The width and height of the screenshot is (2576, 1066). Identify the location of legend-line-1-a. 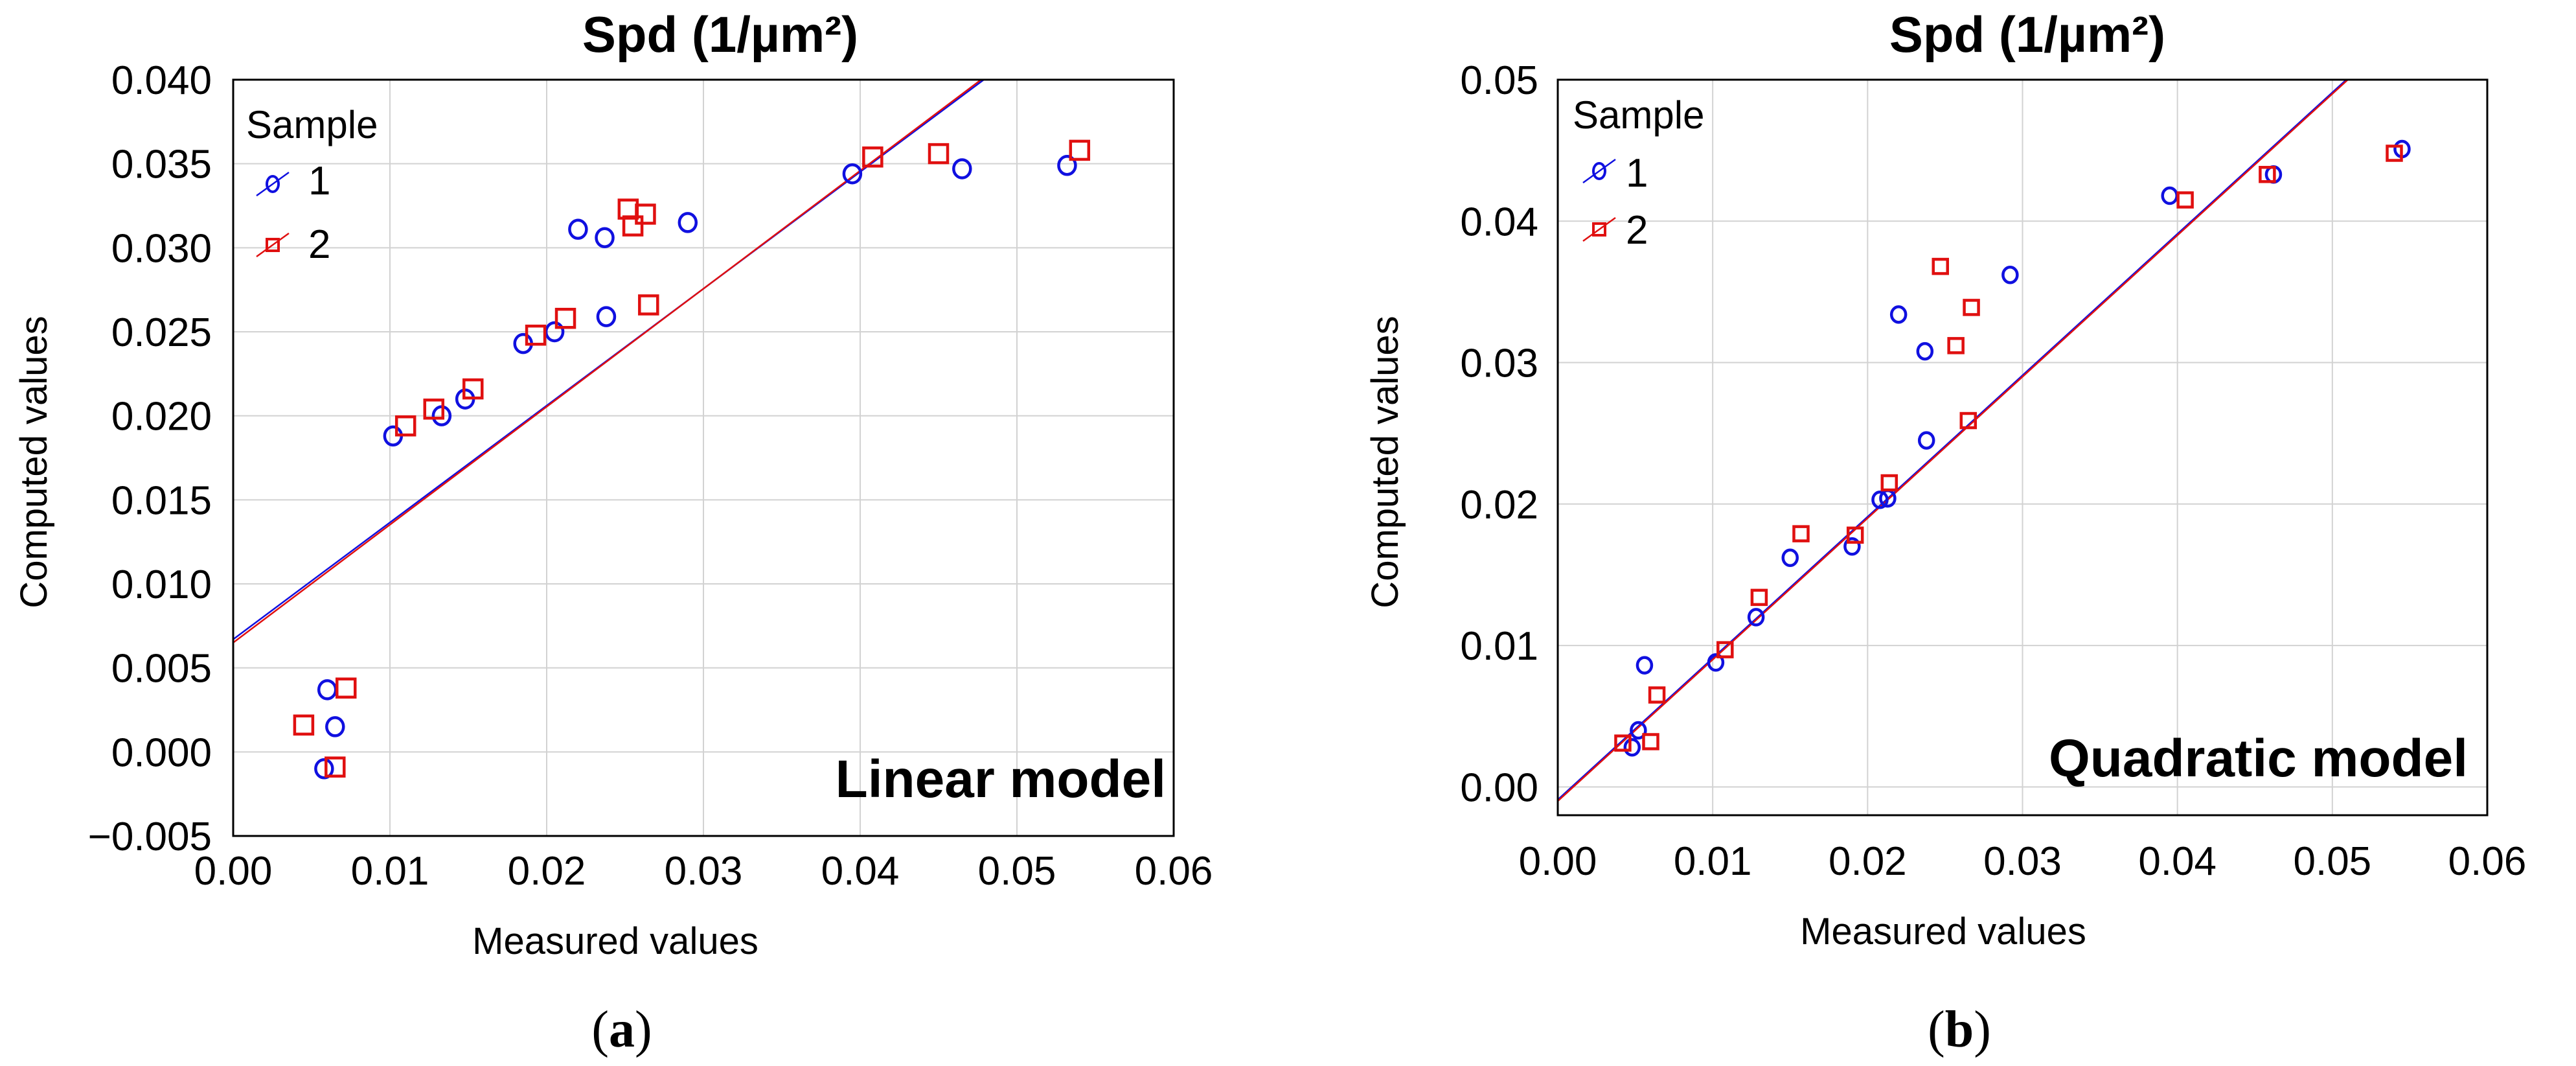
(273, 184).